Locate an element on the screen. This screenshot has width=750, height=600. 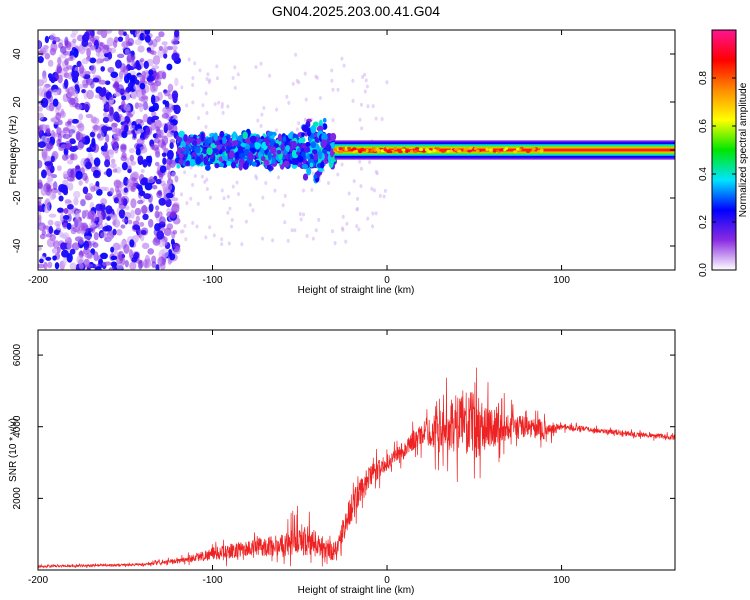
colorbar-ticks: 0.0 0.2 0.4 0.6 0.8 is located at coordinates (717, 174).